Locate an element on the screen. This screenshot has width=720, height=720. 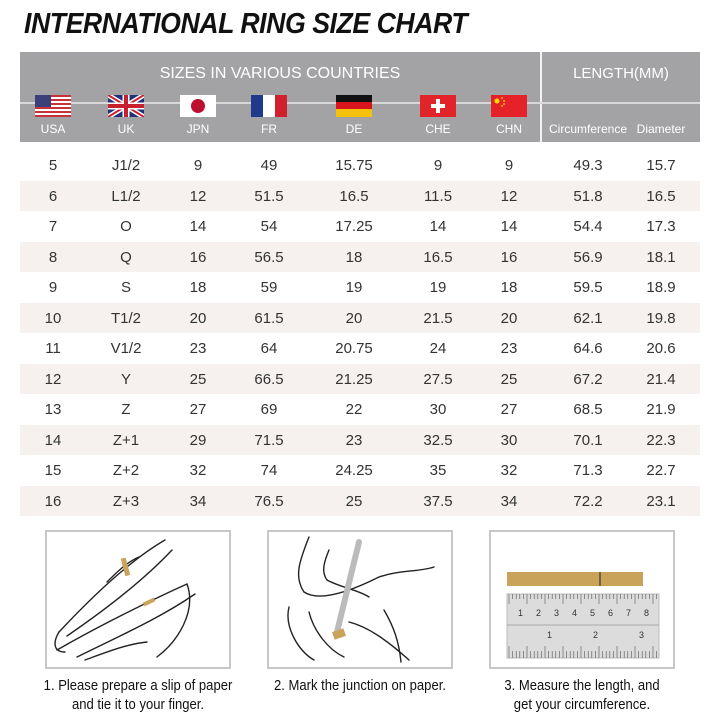
cell-che: 32.5 is located at coordinates (438, 440).